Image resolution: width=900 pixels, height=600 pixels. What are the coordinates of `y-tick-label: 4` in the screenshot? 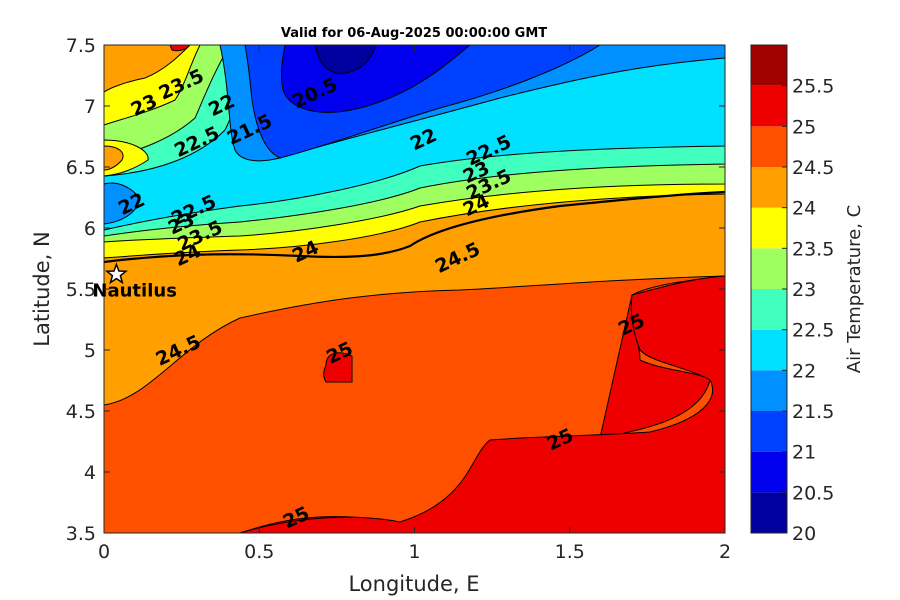 It's located at (90, 473).